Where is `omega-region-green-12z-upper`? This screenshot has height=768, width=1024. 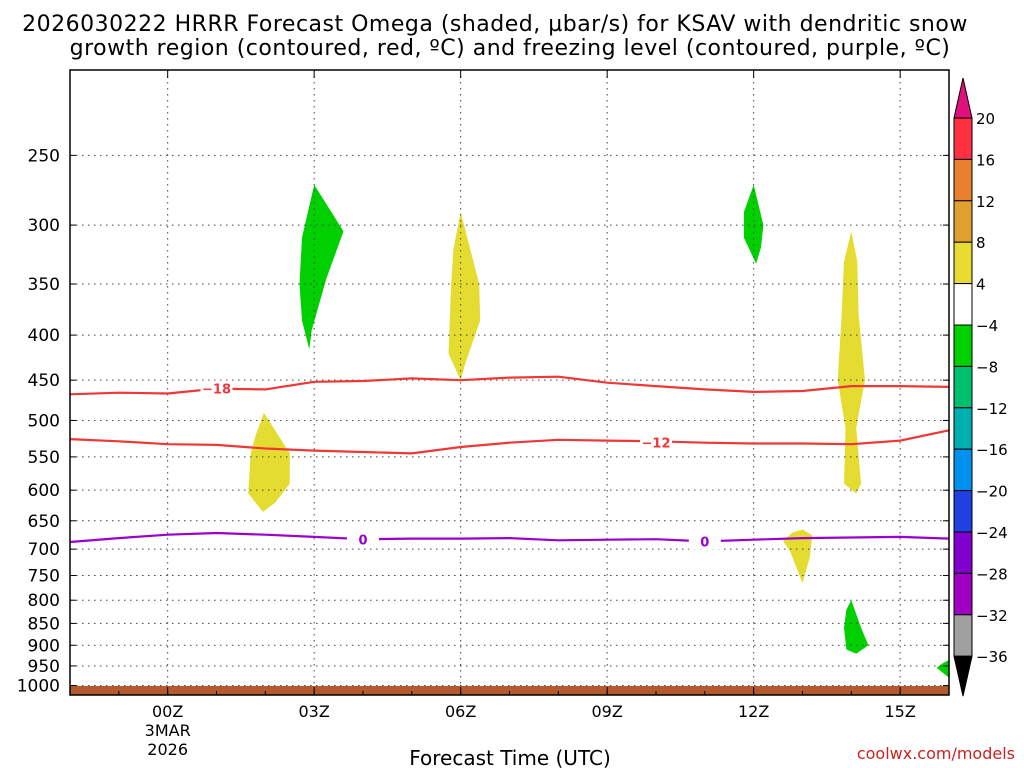 omega-region-green-12z-upper is located at coordinates (753, 224).